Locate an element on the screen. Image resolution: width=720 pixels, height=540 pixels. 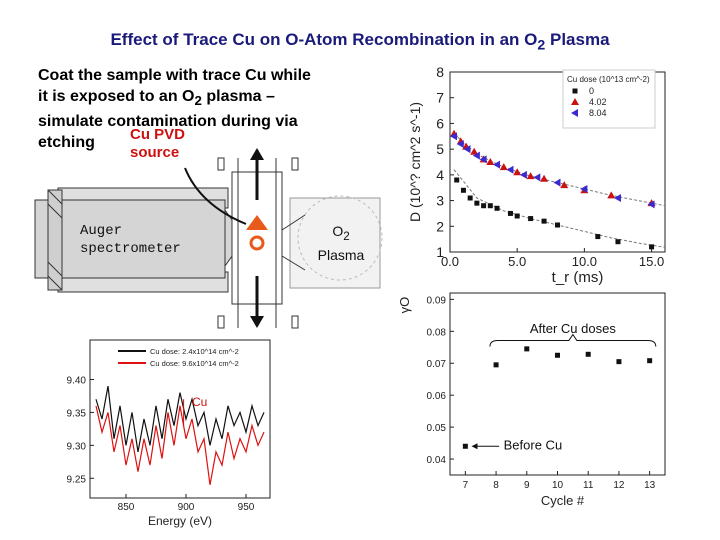
y-tick-label: 6 is located at coordinates (440, 123).